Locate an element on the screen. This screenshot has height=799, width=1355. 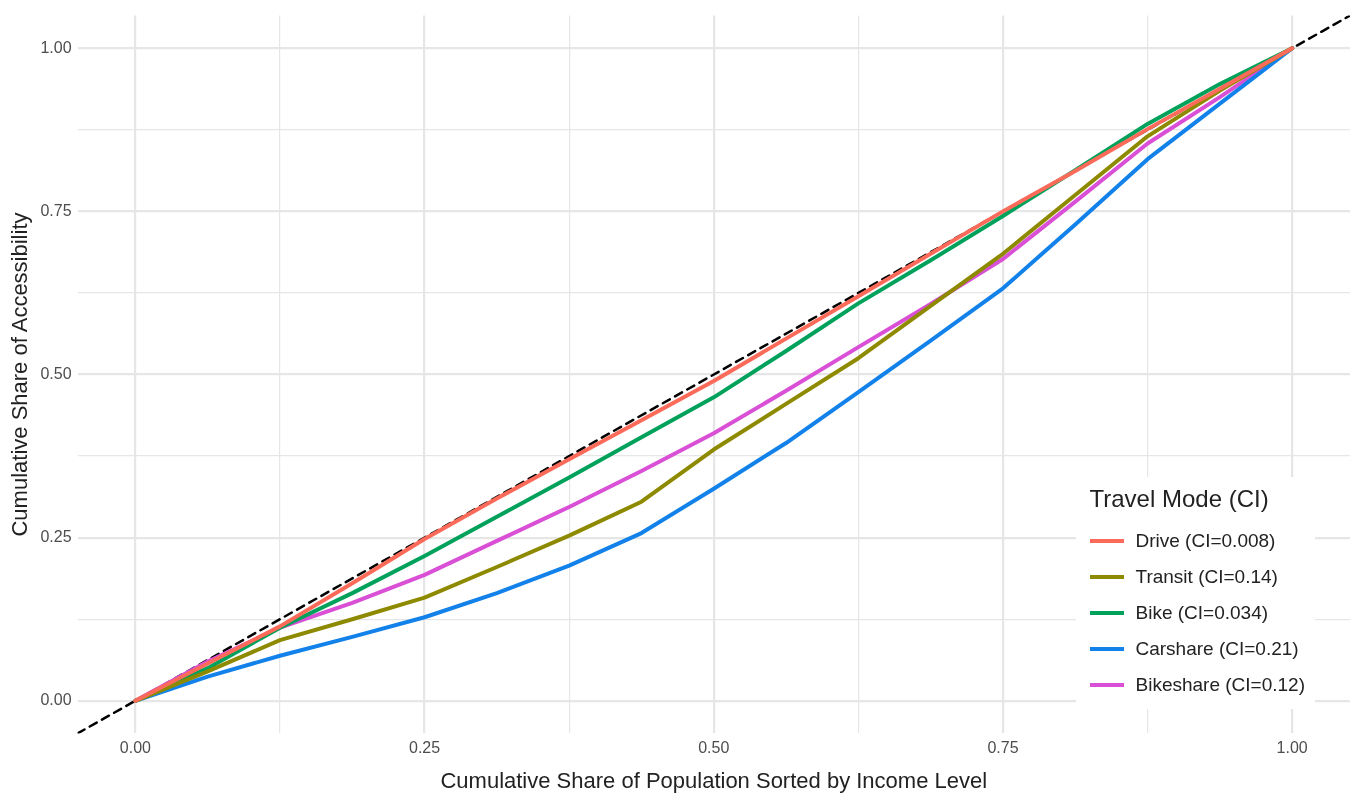
legend-label: Carshare (CI=0.21) is located at coordinates (1217, 649).